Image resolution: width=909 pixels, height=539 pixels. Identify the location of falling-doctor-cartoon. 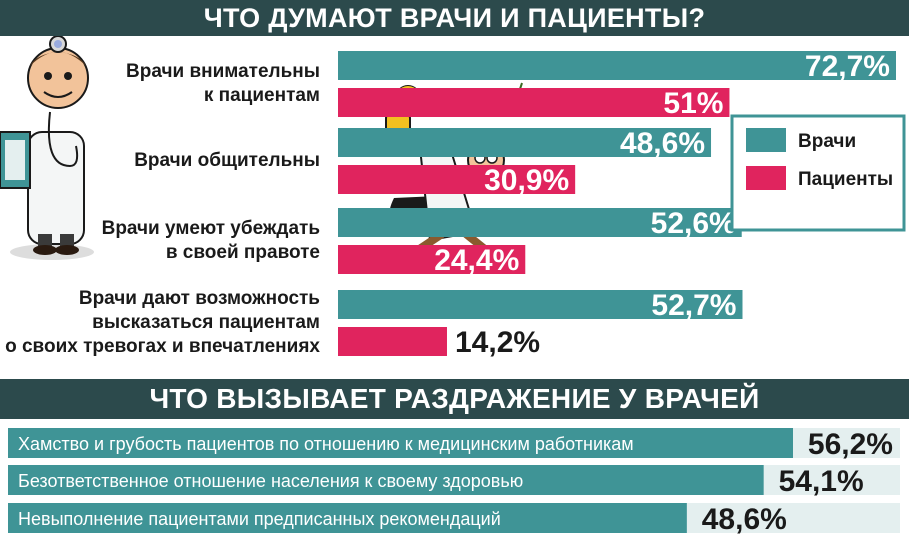
(447, 199).